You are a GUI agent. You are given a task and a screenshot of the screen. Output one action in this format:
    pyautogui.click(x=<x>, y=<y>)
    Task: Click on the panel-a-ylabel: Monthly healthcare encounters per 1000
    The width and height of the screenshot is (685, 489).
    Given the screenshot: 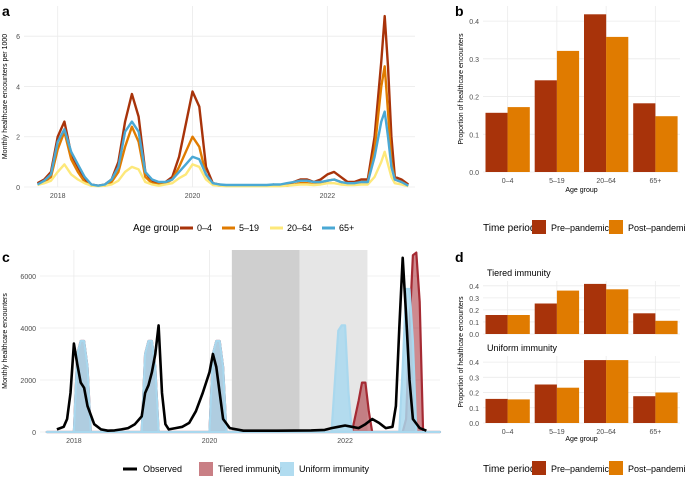 What is the action you would take?
    pyautogui.click(x=5, y=96)
    